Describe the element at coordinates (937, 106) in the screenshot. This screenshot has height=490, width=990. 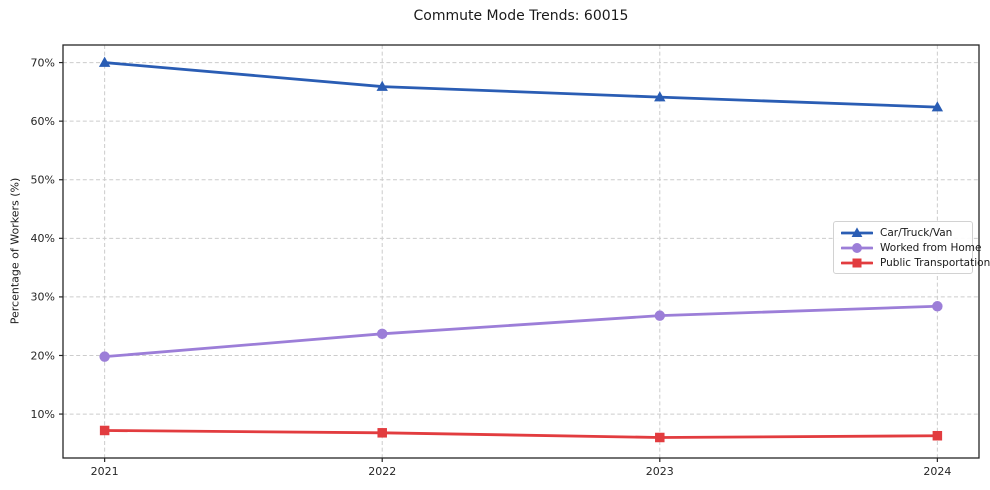
I see `data-point-car-truck-van-2024` at that location.